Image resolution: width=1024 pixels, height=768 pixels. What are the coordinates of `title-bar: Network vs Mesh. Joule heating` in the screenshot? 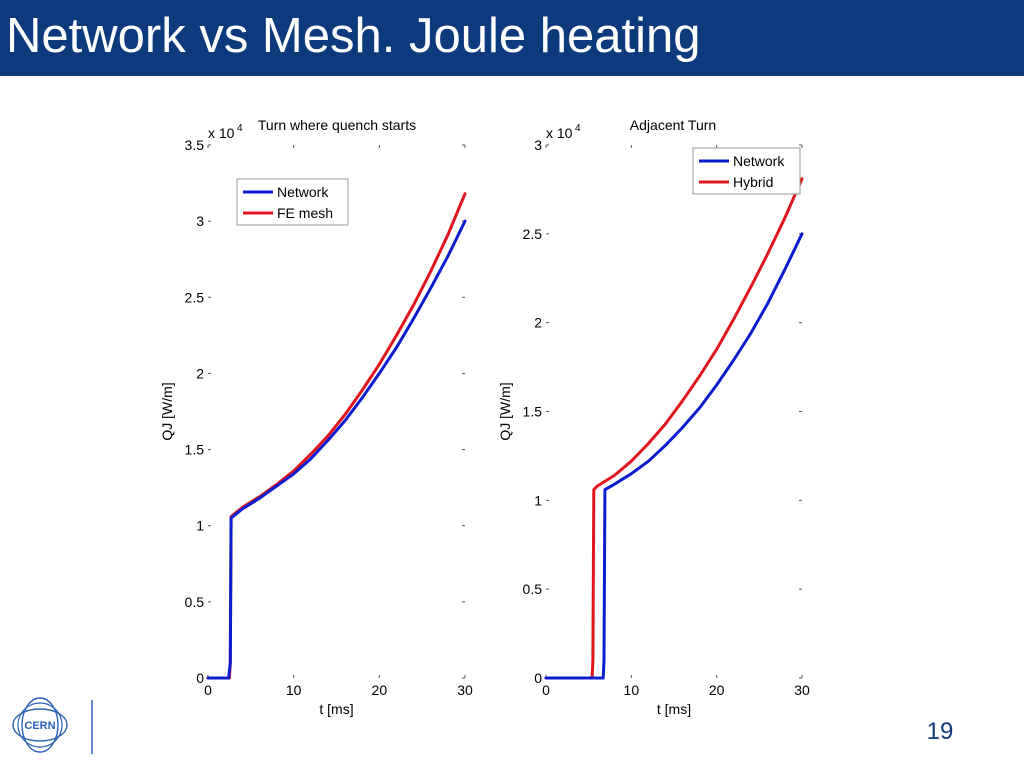 It's located at (512, 38).